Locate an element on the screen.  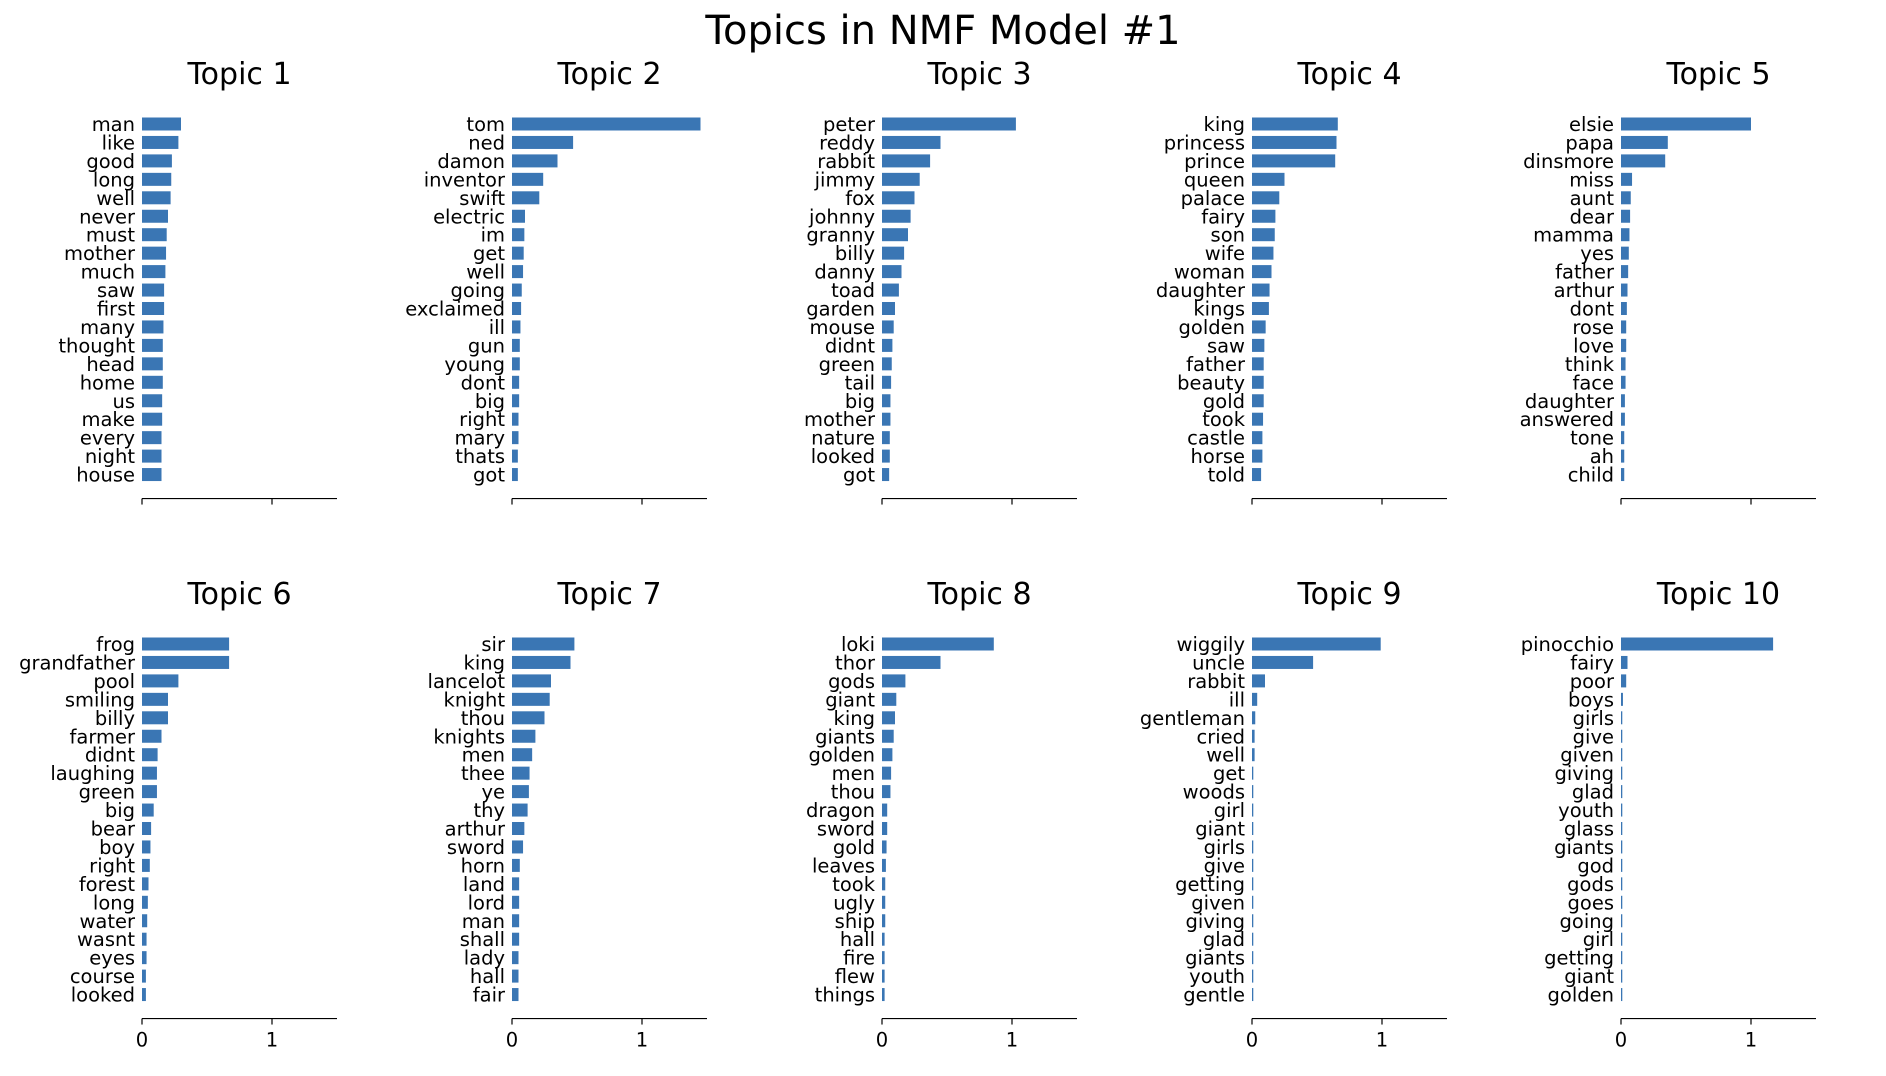
category-label: youth is located at coordinates (1217, 976).